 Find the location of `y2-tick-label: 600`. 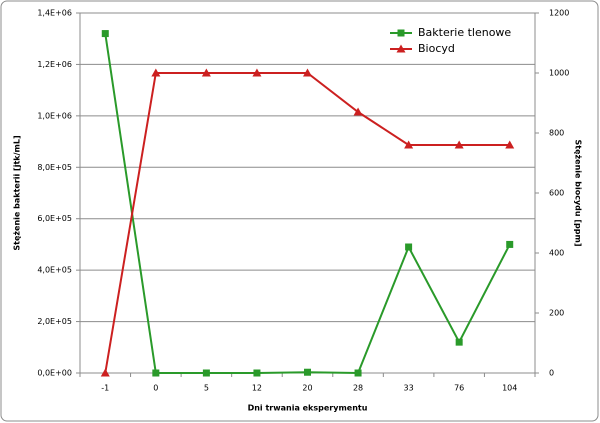

y2-tick-label: 600 is located at coordinates (556, 193).